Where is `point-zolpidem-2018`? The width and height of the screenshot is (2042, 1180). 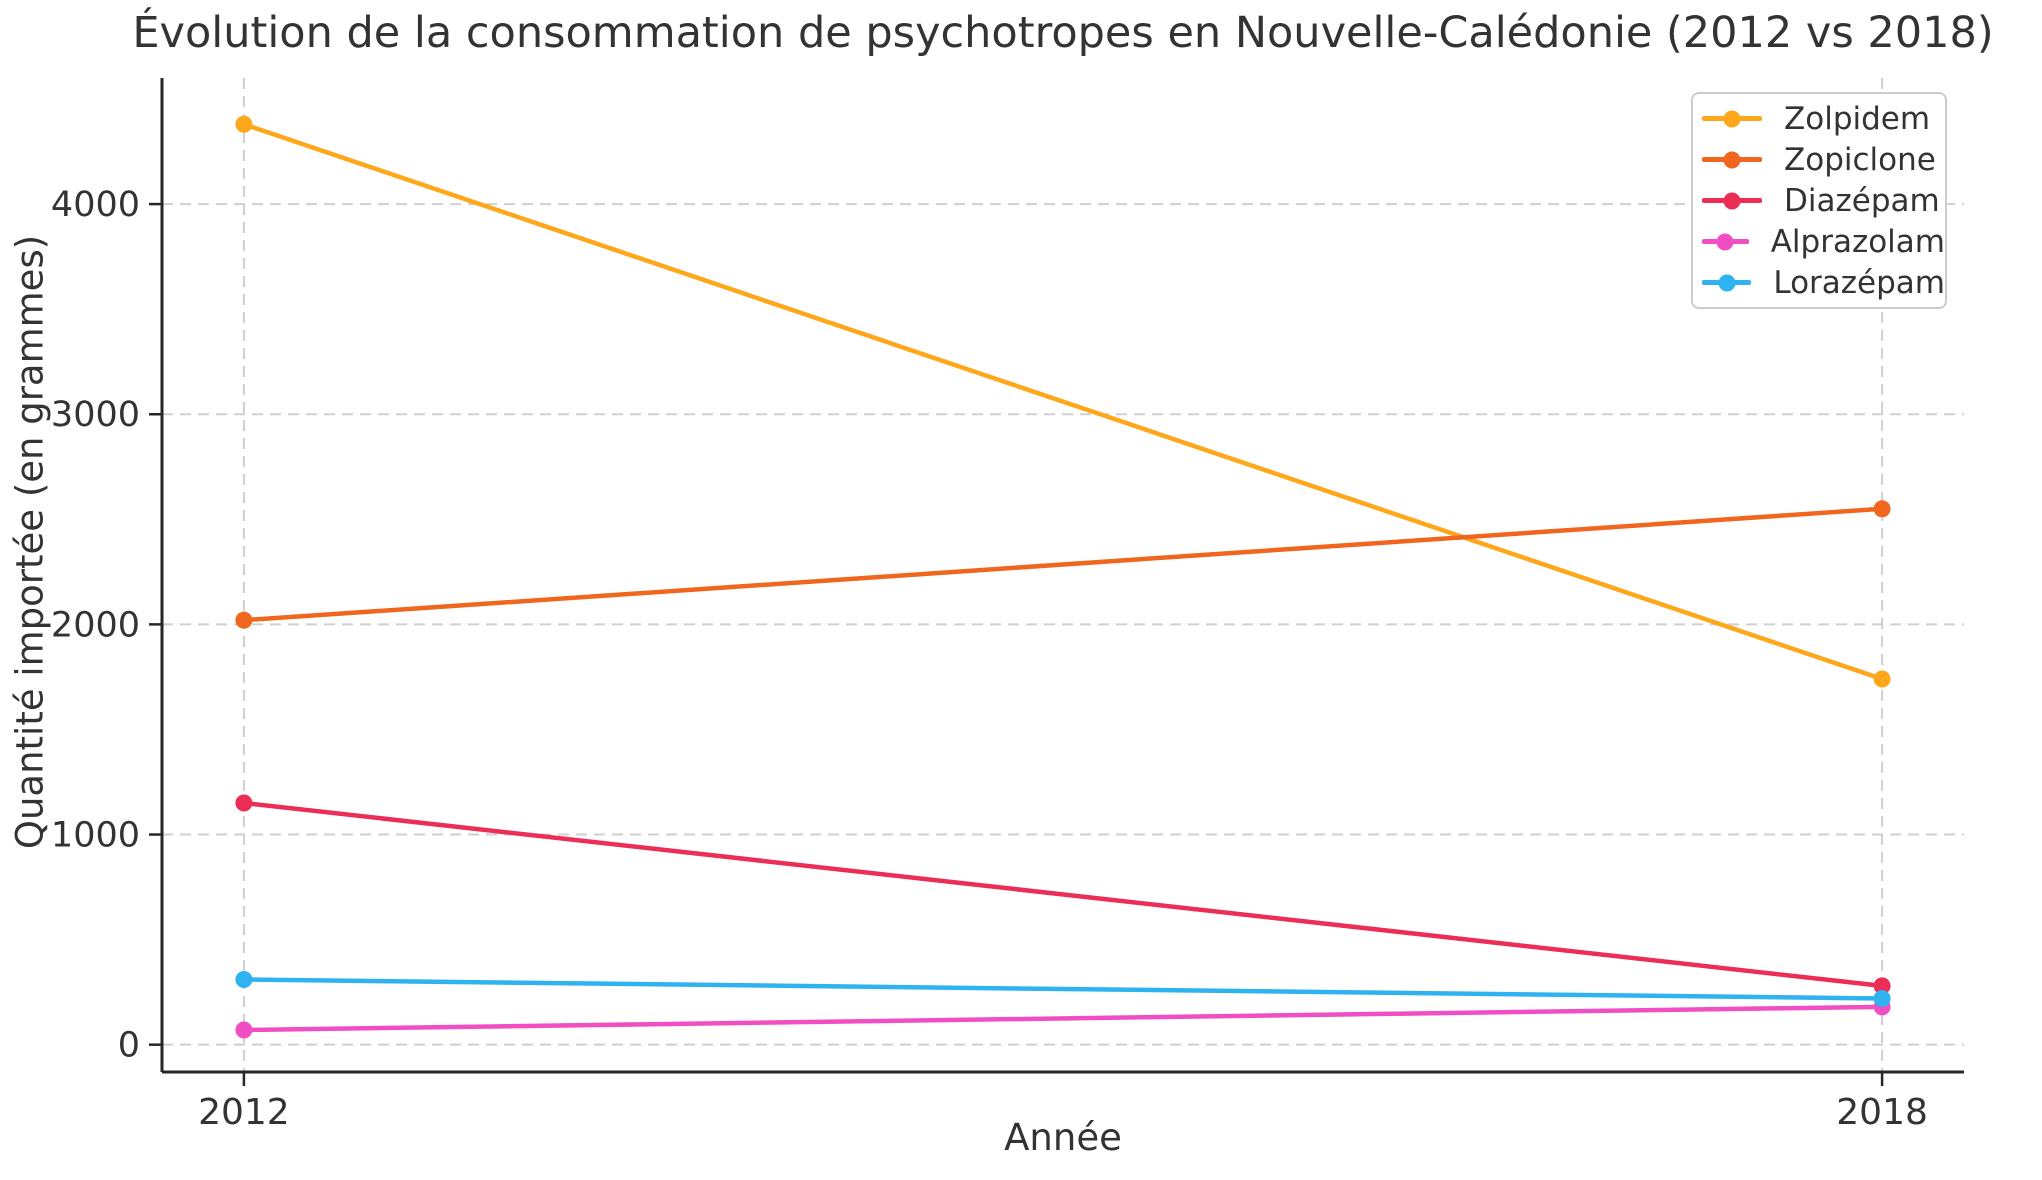 point-zolpidem-2018 is located at coordinates (1882, 679).